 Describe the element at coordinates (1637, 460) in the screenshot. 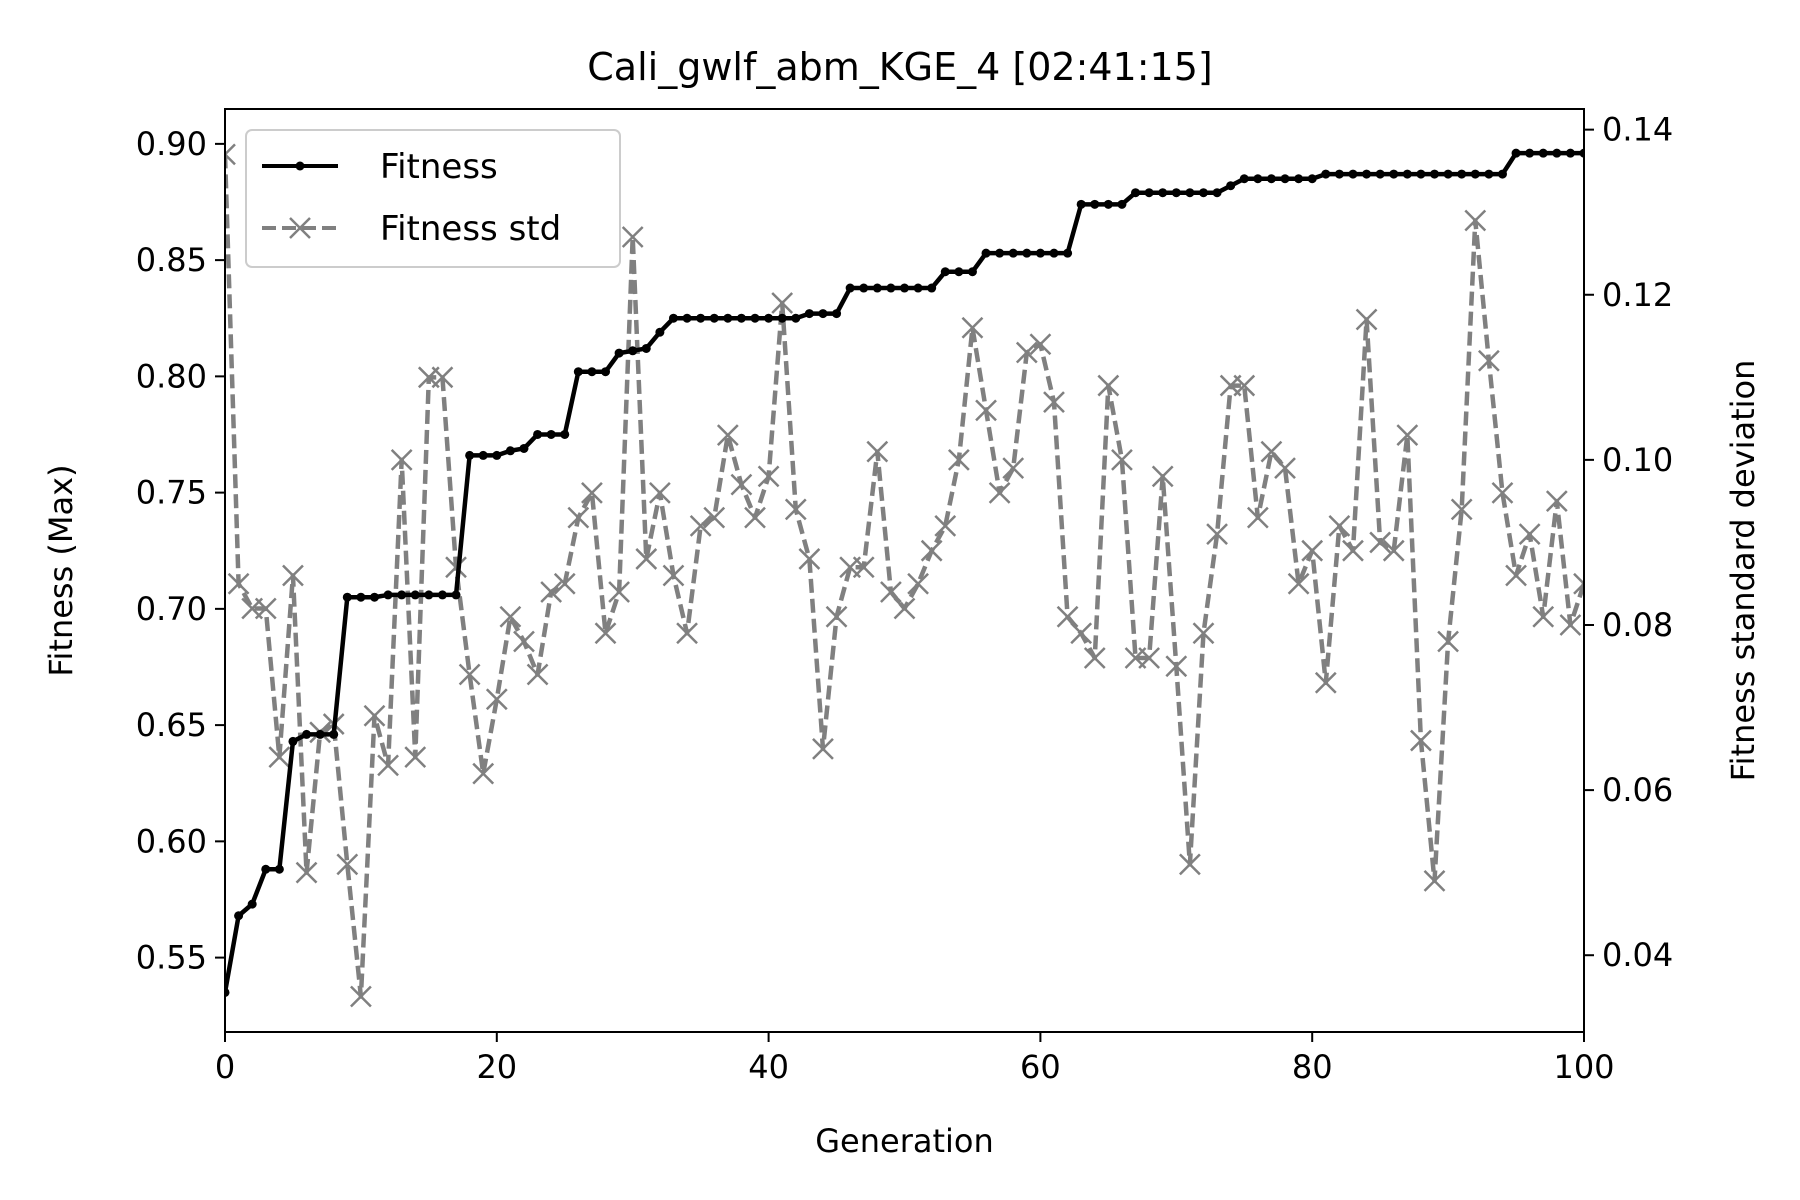

I see `y-right-tick-label: 0.10` at that location.